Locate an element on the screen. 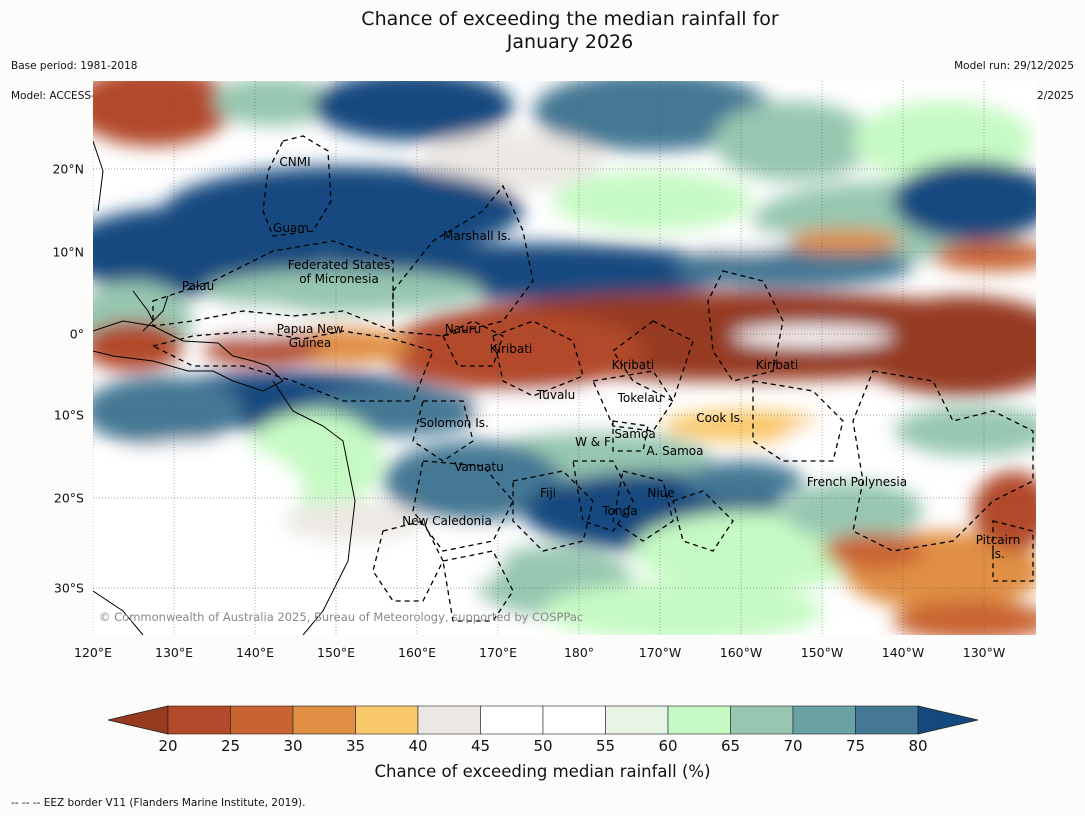  colorbar-tick-label: 65 is located at coordinates (730, 746).